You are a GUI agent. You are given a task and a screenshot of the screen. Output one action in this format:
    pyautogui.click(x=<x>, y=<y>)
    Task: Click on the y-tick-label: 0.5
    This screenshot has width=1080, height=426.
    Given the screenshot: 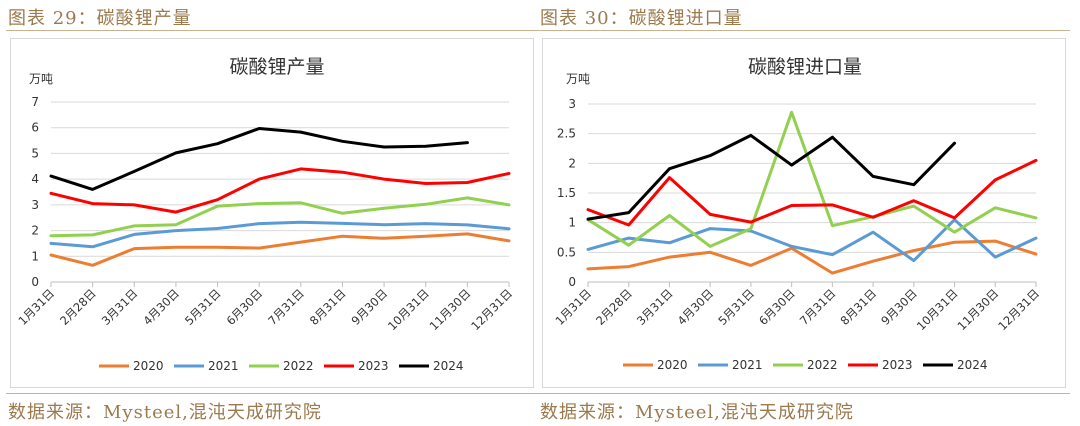 What is the action you would take?
    pyautogui.click(x=566, y=252)
    